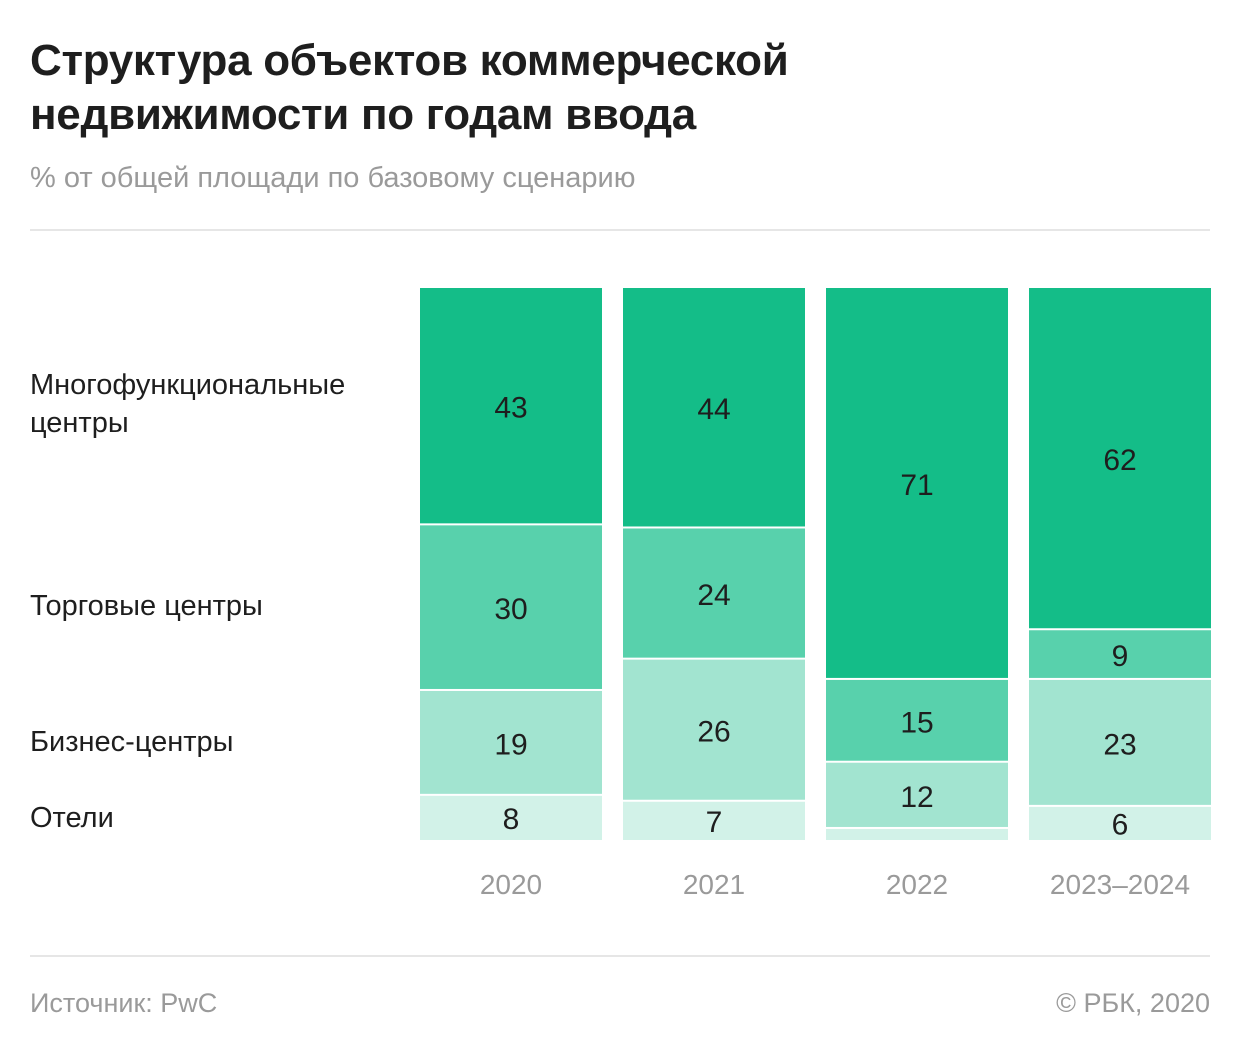 The width and height of the screenshot is (1240, 1056). I want to click on bar-value-label: 8, so click(511, 819).